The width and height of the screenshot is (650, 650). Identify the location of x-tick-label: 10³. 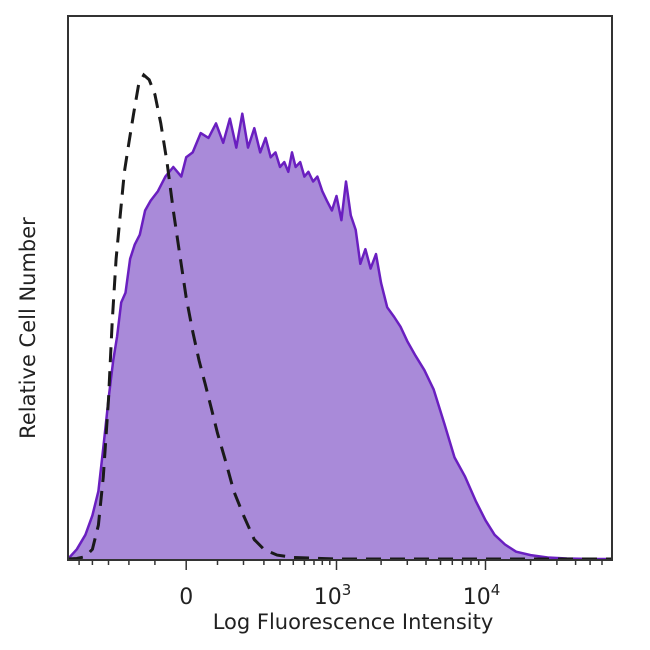
(333, 595).